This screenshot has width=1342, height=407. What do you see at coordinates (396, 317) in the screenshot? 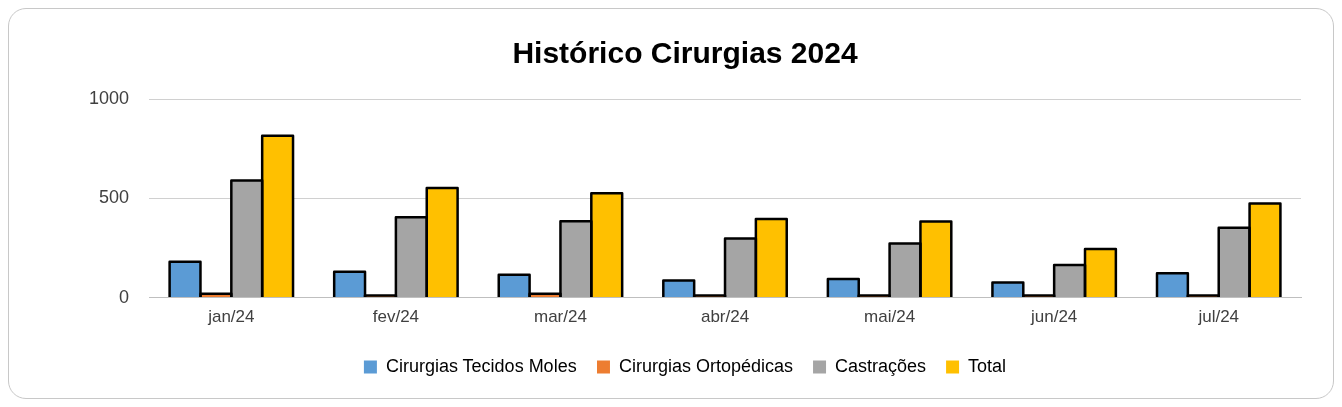
I see `x-tick-label: fev/24` at bounding box center [396, 317].